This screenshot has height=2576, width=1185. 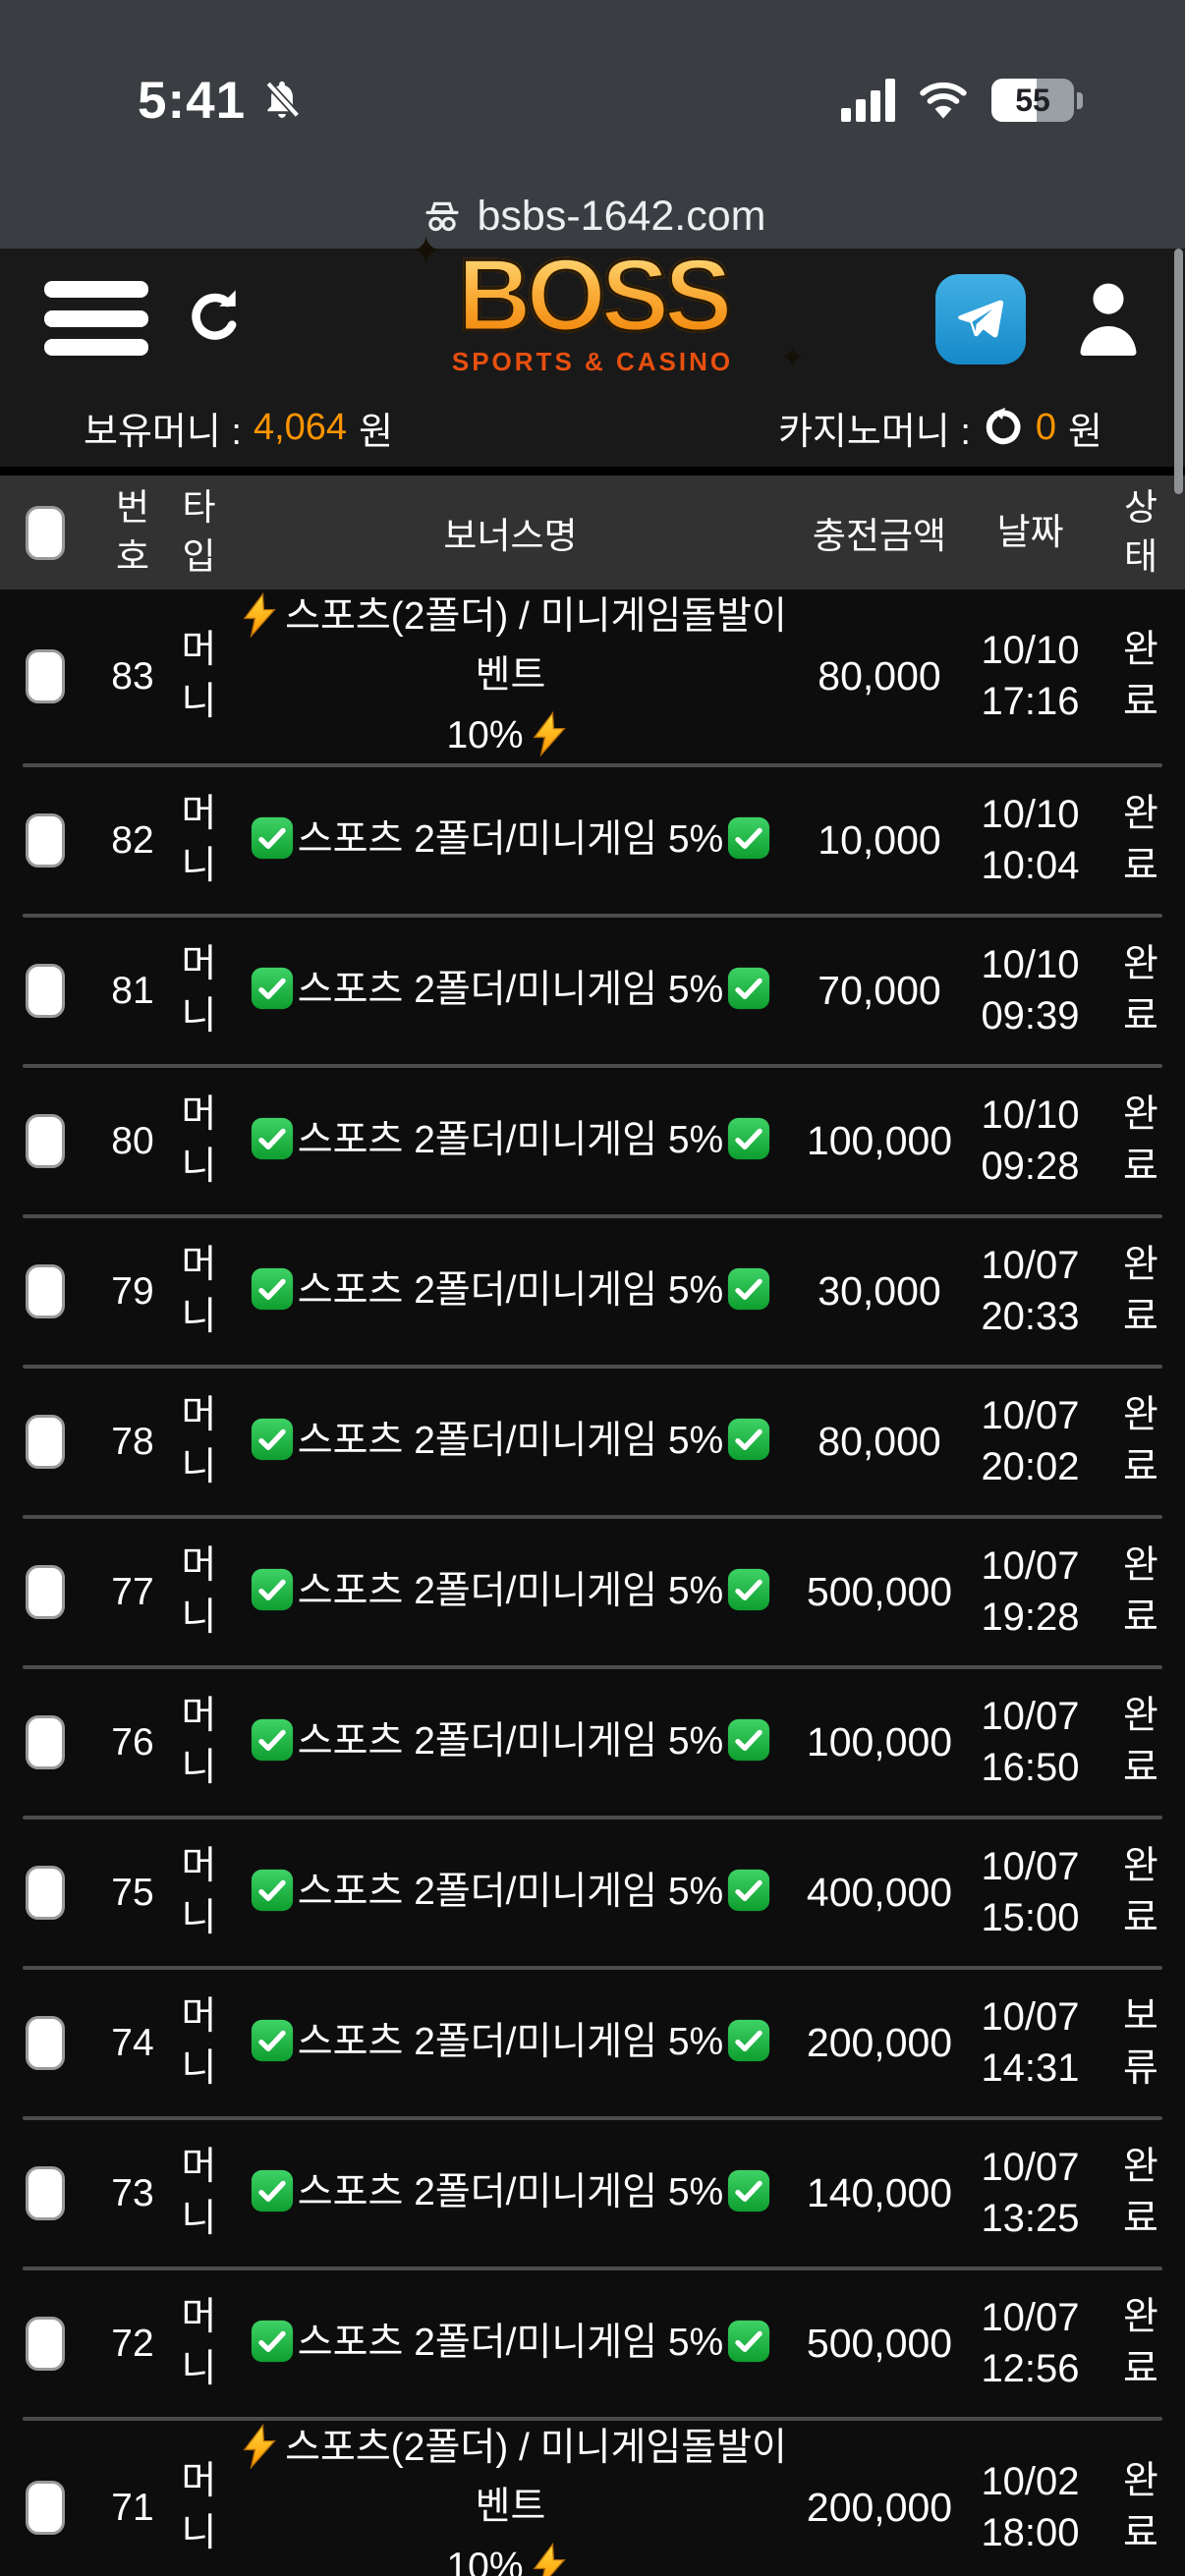 What do you see at coordinates (1030, 1291) in the screenshot?
I see `row-date: 10/07 20:33` at bounding box center [1030, 1291].